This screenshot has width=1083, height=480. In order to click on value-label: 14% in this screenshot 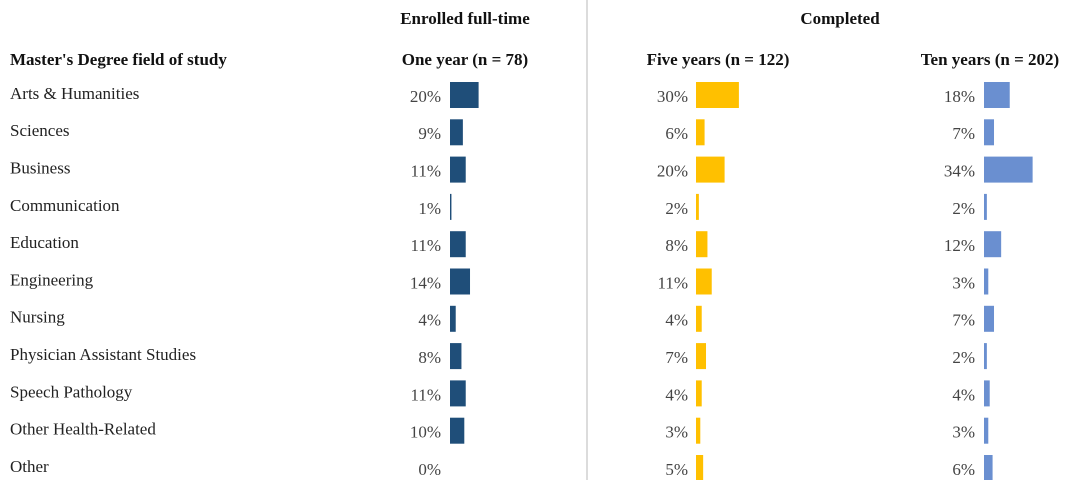, I will do `click(425, 282)`.